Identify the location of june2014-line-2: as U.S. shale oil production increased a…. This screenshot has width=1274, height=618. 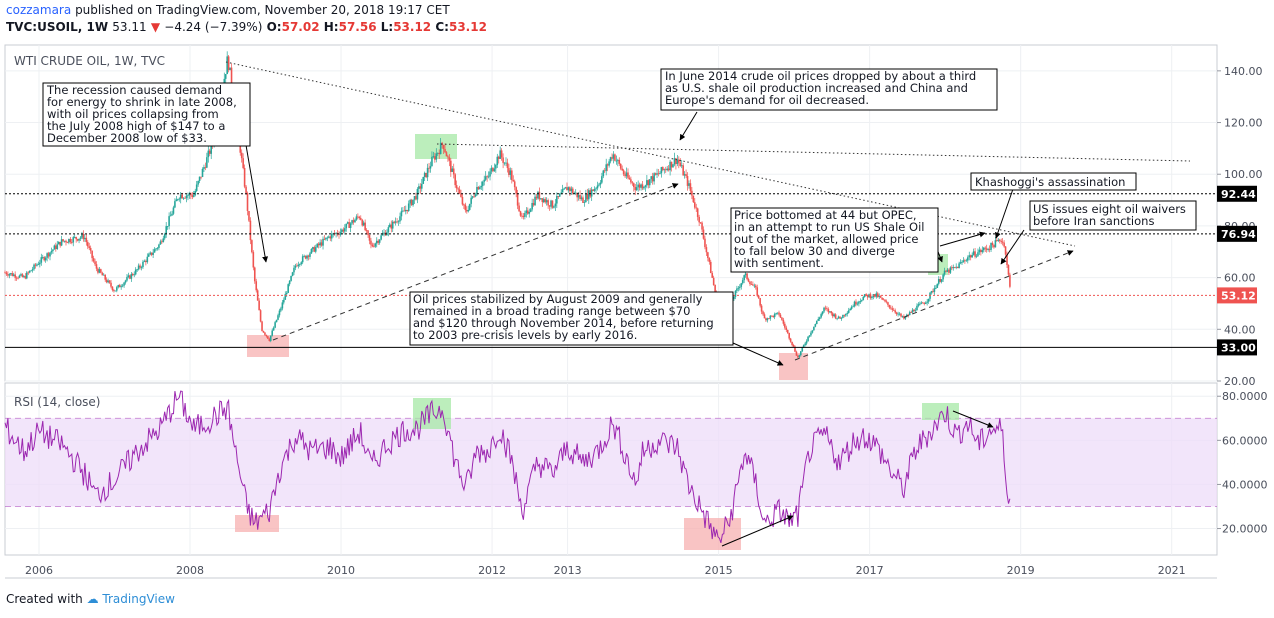
(816, 88).